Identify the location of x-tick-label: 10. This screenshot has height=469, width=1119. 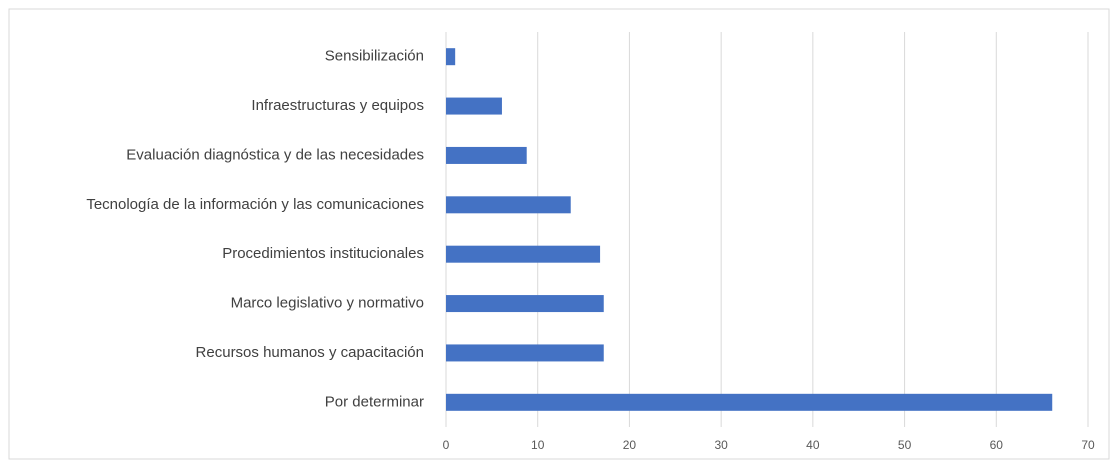
(538, 445).